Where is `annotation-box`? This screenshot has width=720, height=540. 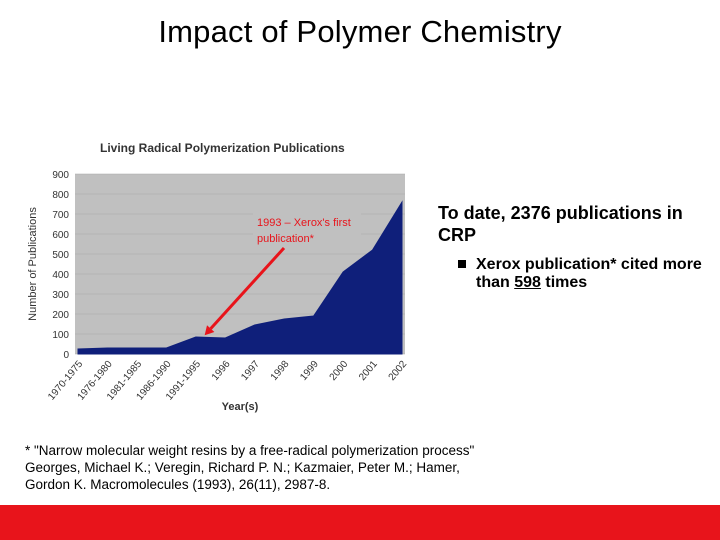 annotation-box is located at coordinates (307, 230).